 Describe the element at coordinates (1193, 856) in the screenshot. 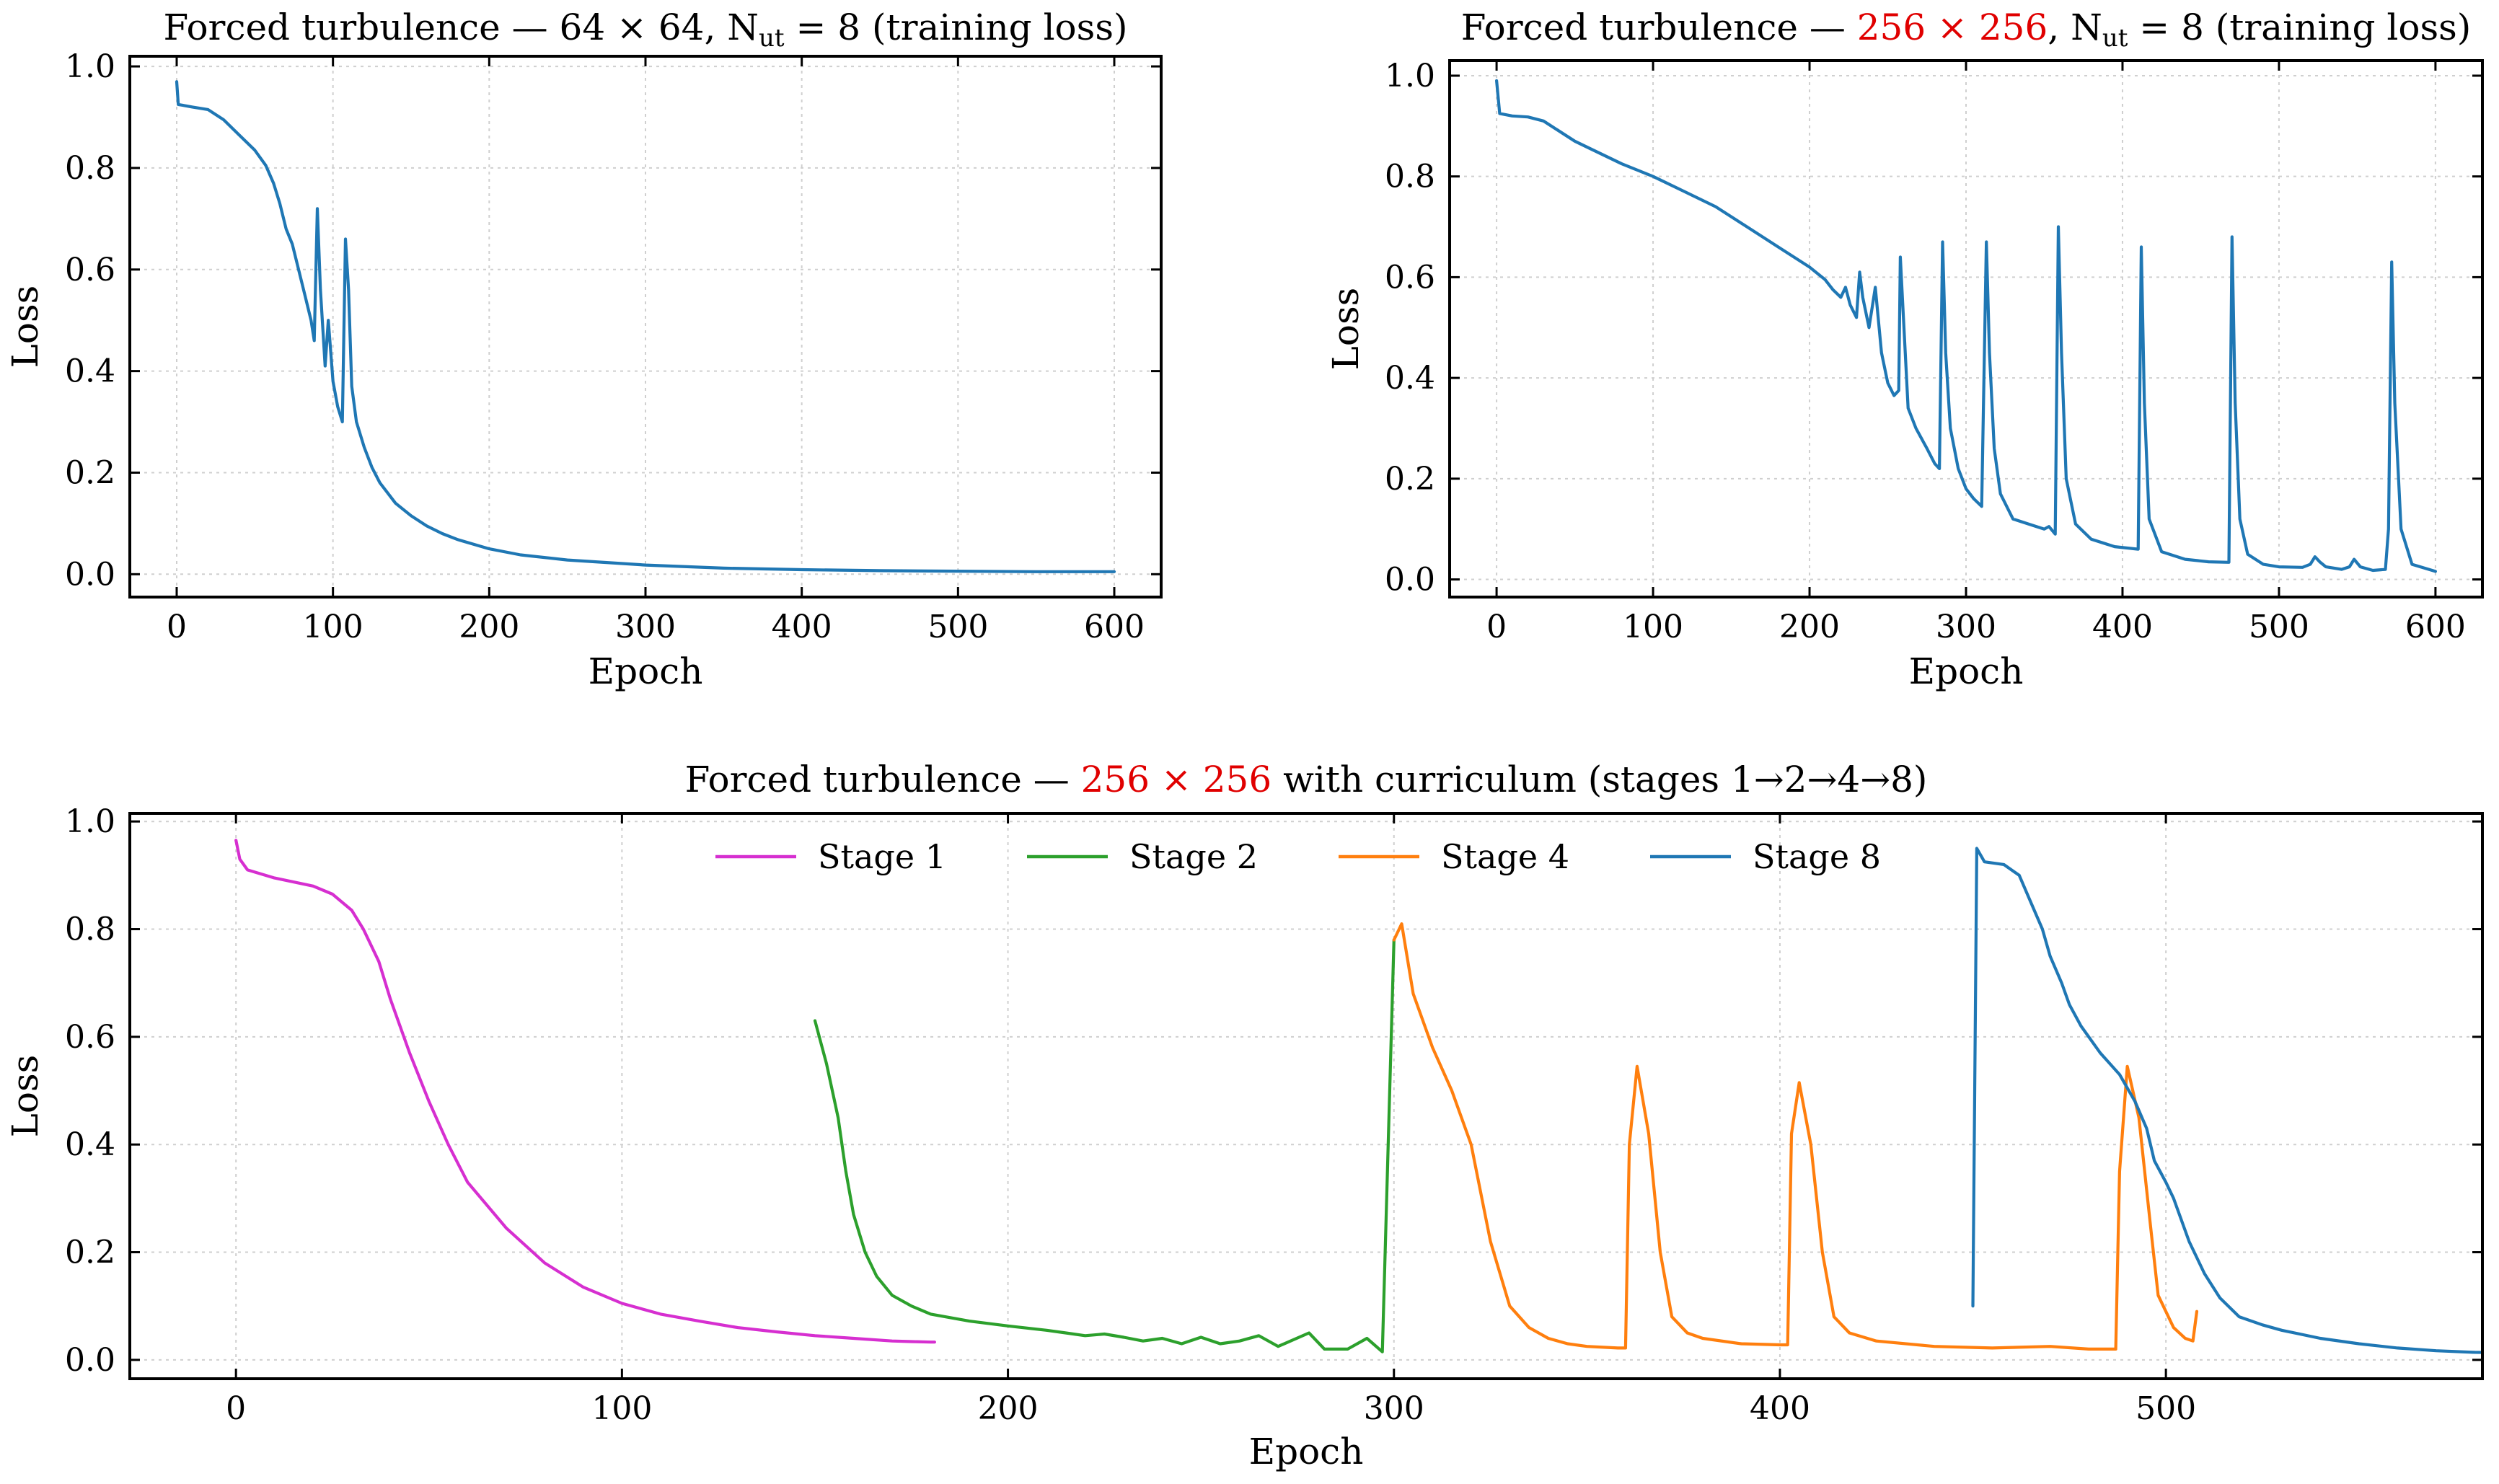

I see `legend-label: Stage 2` at that location.